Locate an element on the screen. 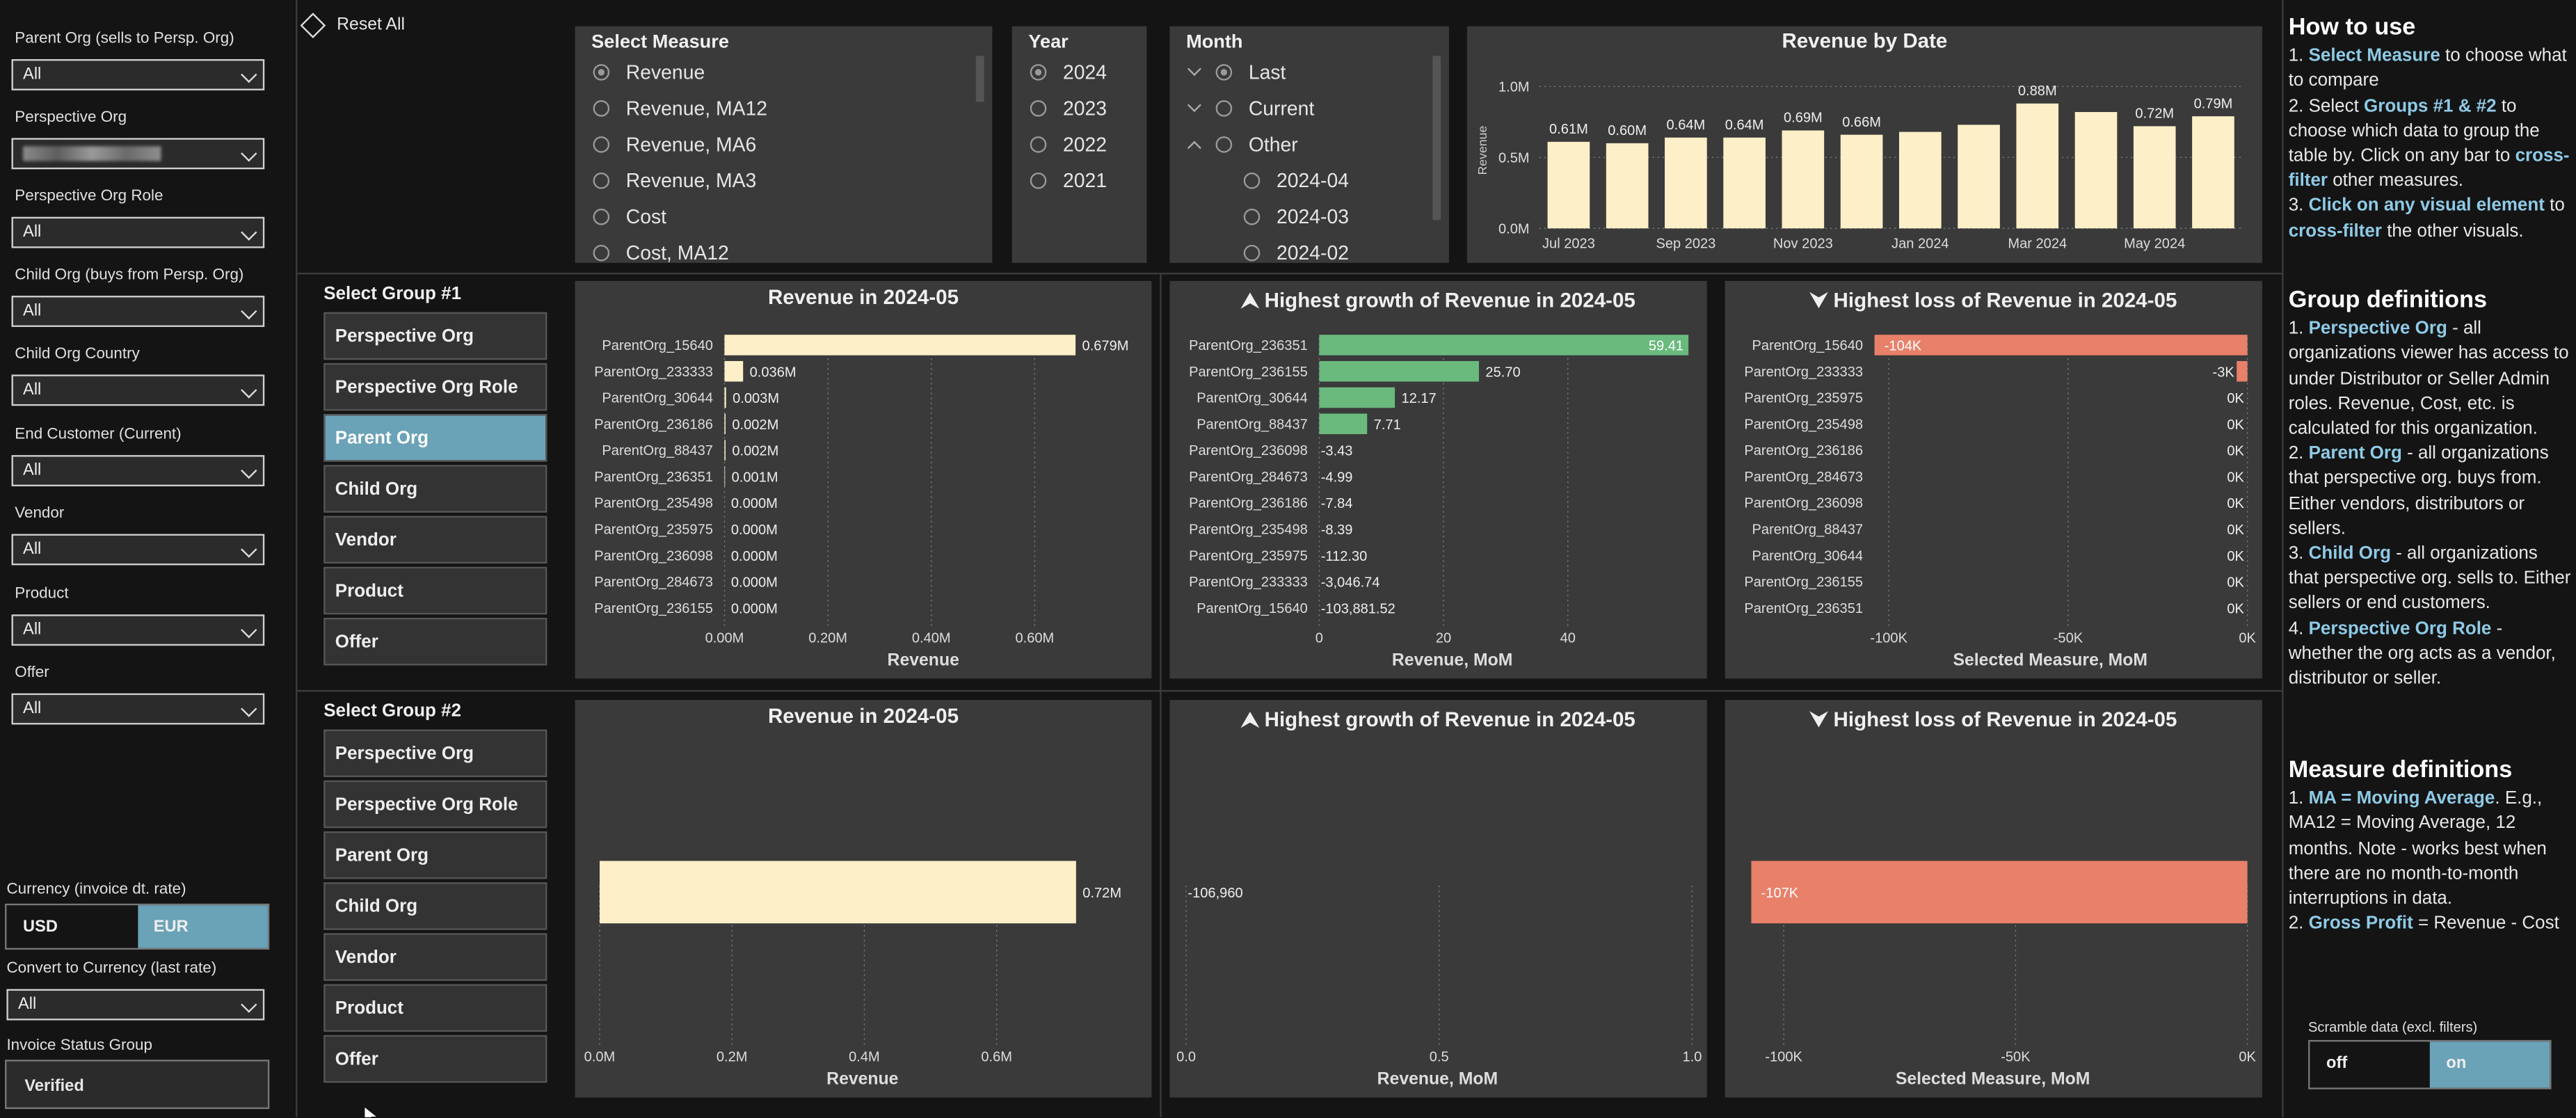  radio-option: 2022 is located at coordinates (1068, 144).